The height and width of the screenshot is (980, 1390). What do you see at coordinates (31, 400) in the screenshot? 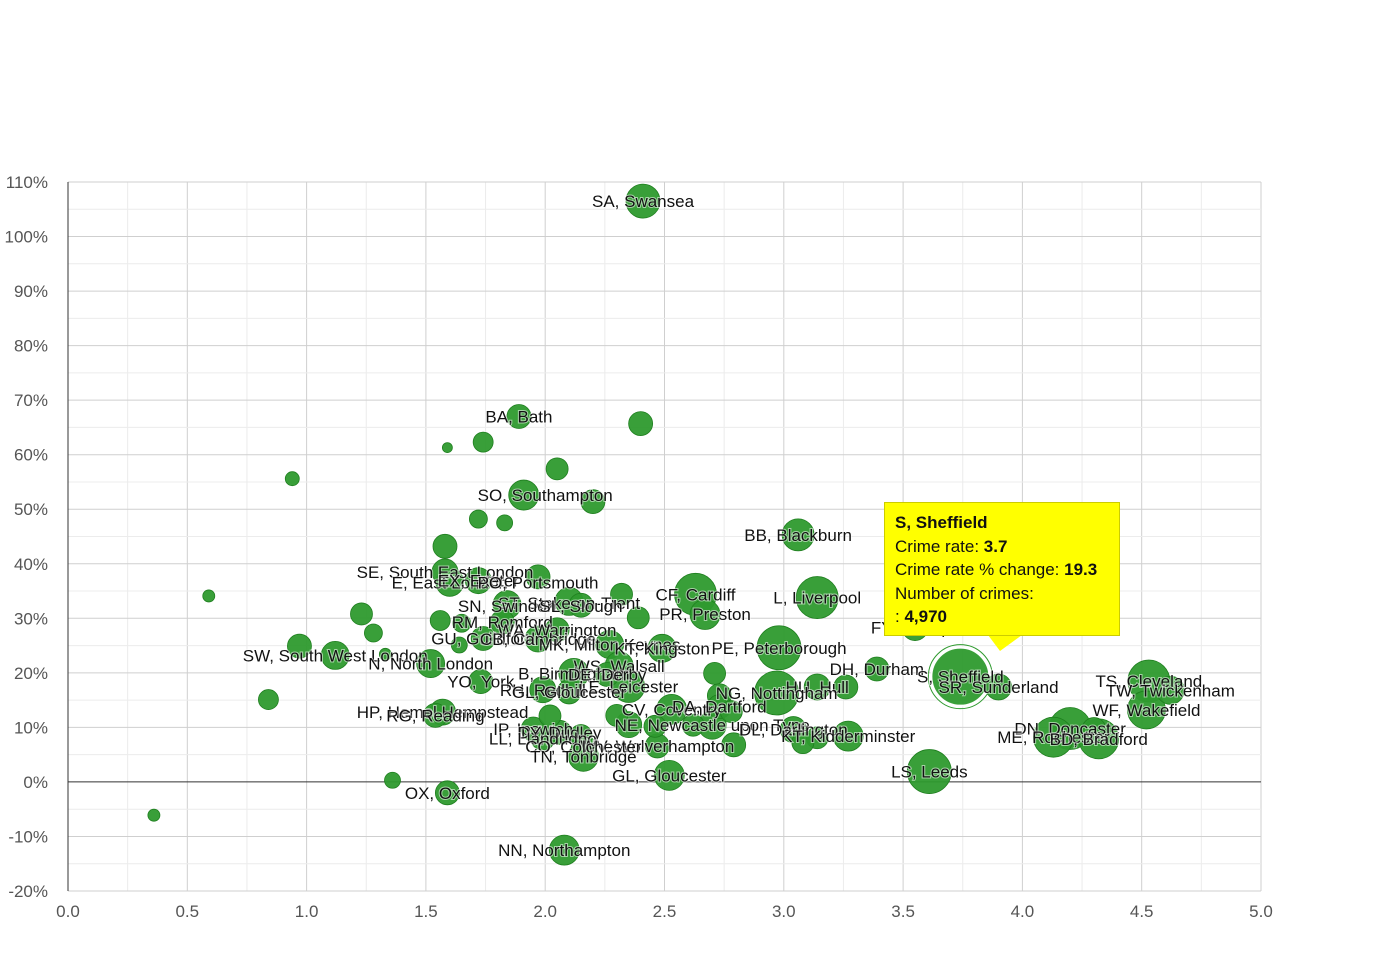
I see `y-tick-label: 70%` at bounding box center [31, 400].